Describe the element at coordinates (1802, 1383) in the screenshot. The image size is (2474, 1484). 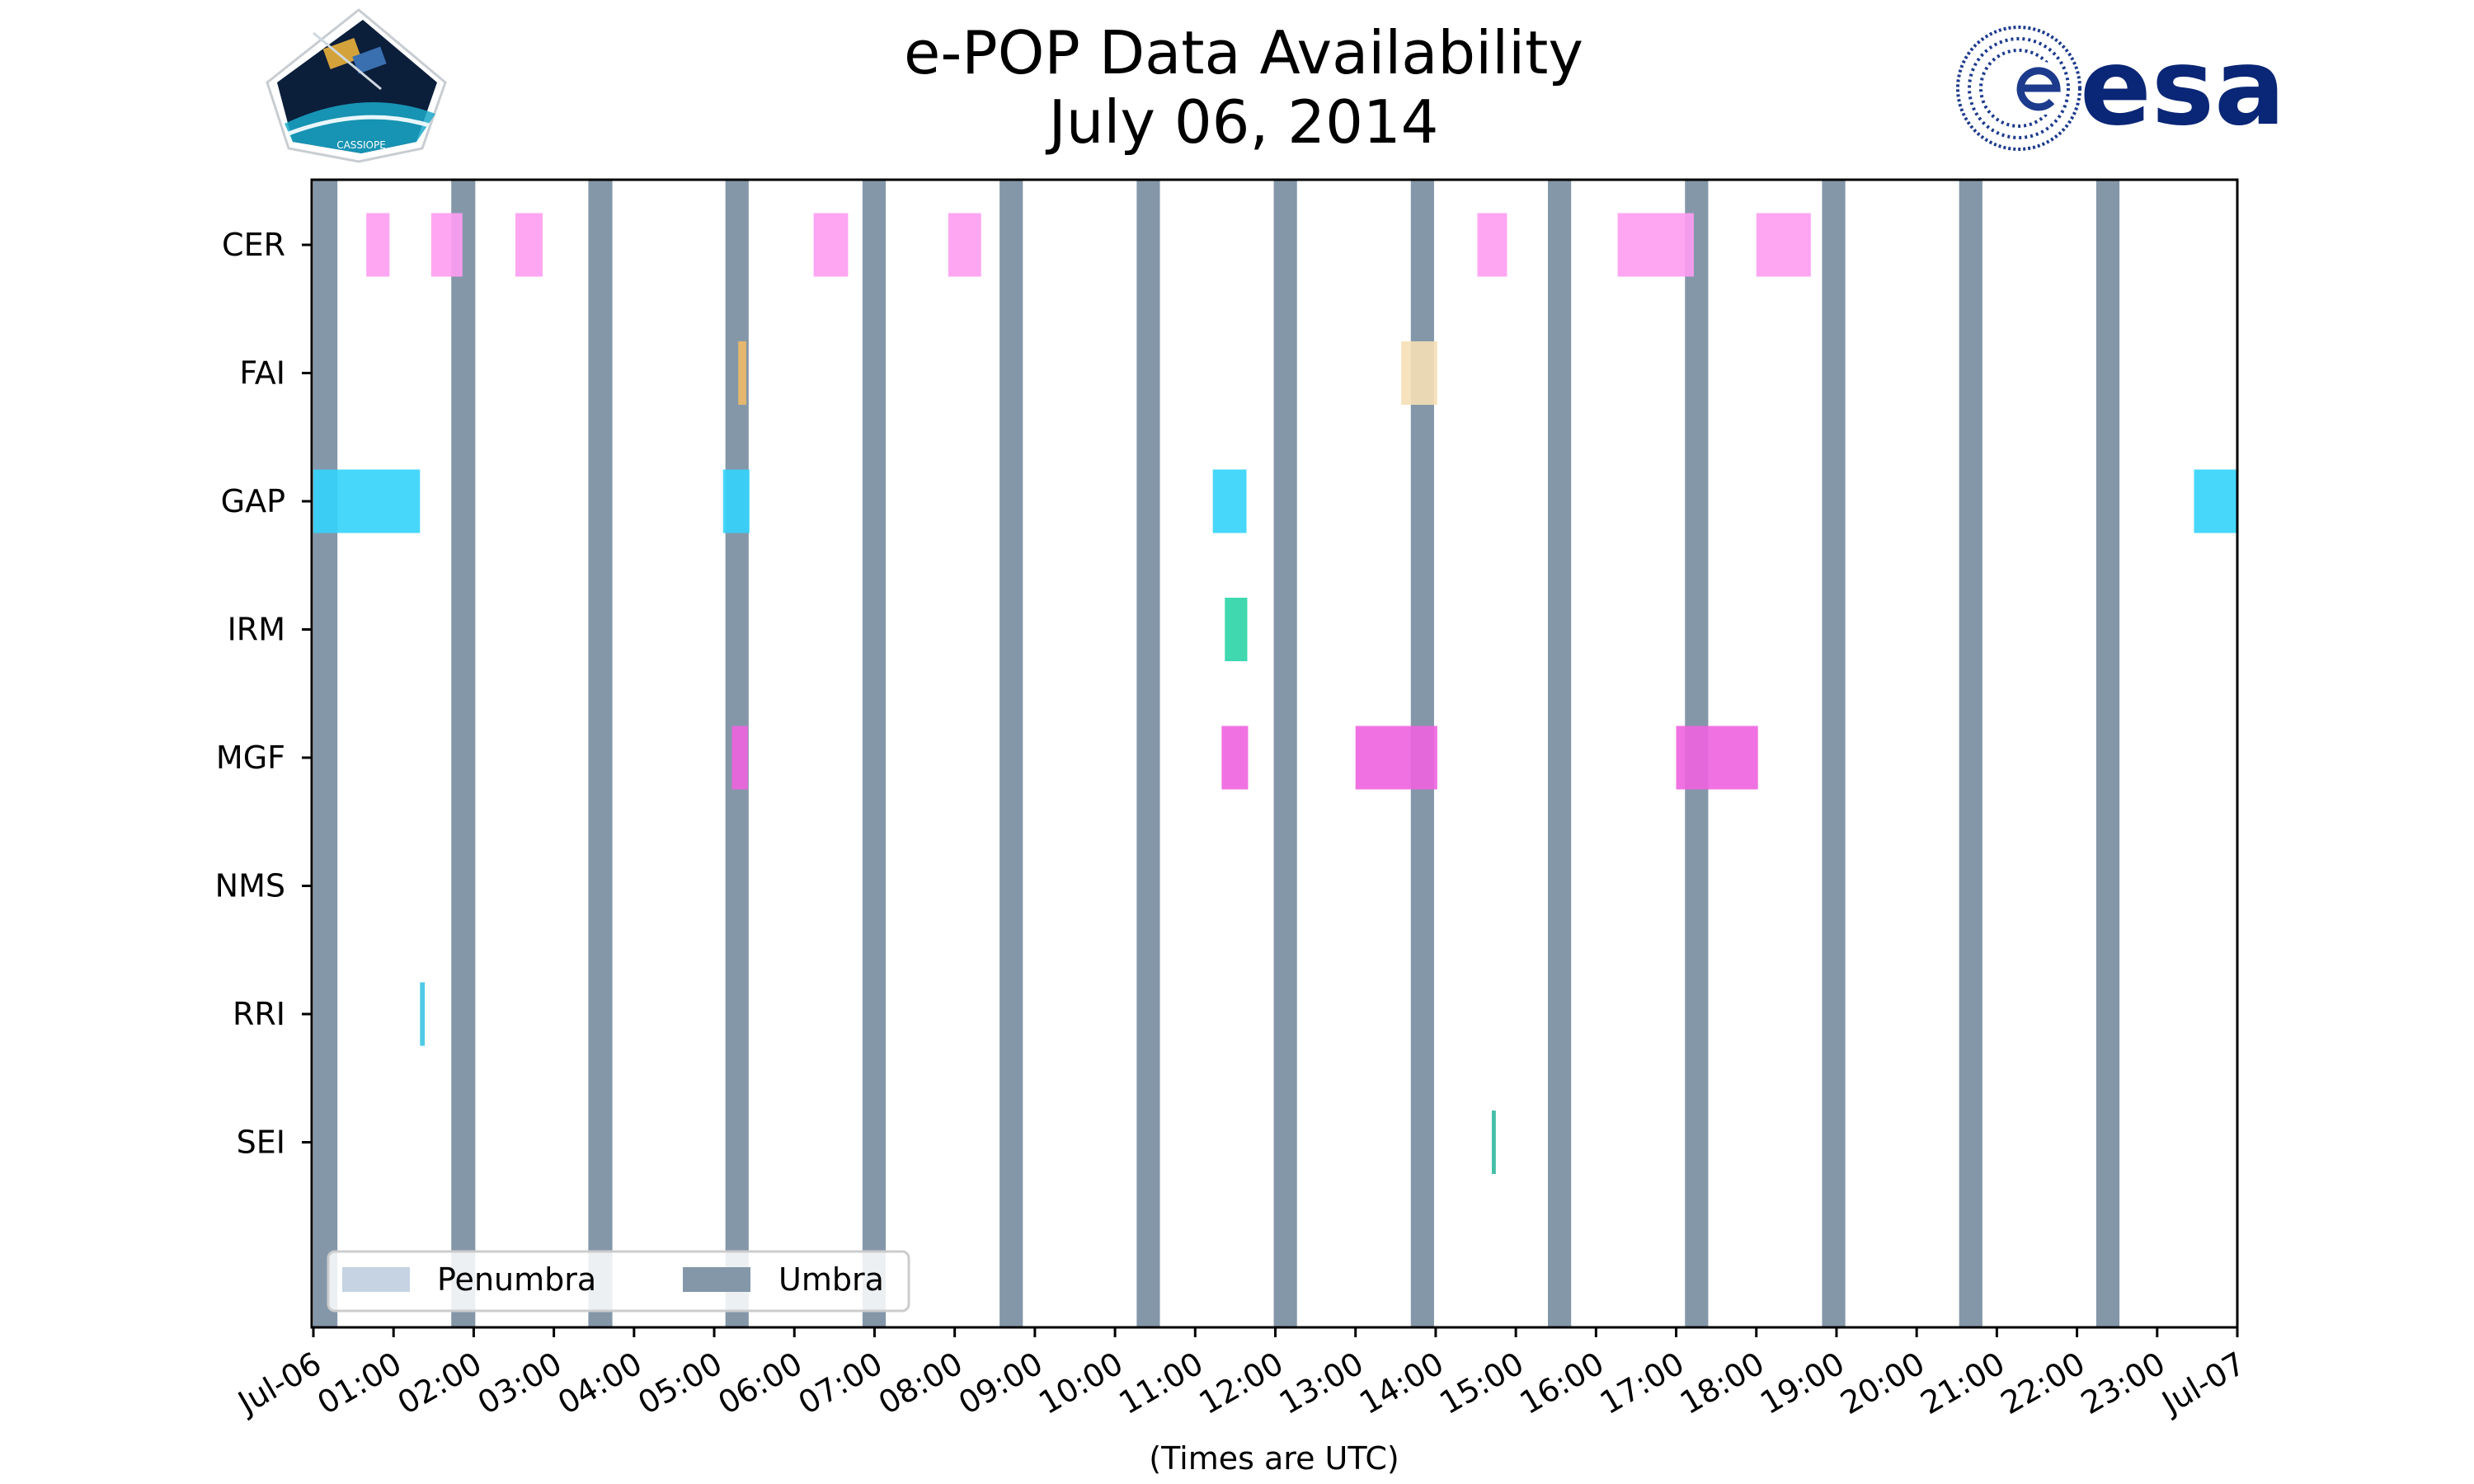
I see `x-tick-label-19: 19:00` at that location.